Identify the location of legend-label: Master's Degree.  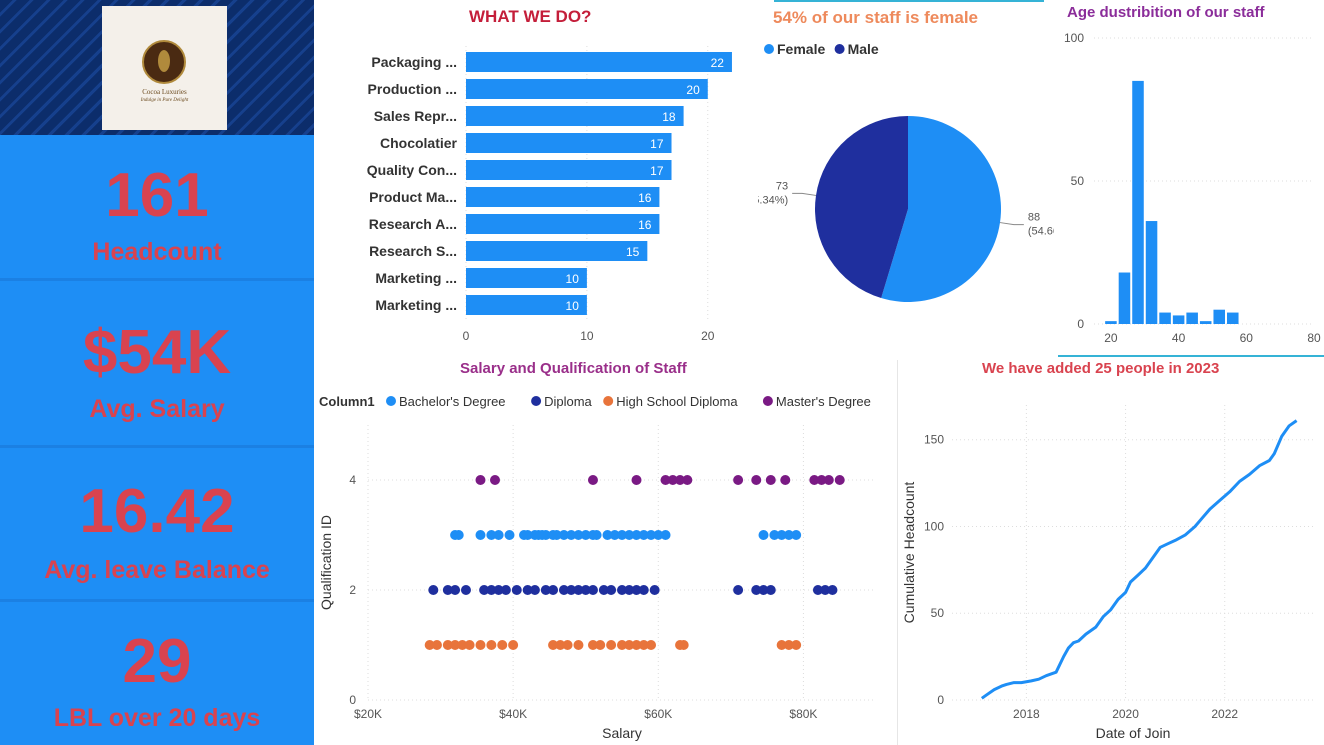
(823, 401).